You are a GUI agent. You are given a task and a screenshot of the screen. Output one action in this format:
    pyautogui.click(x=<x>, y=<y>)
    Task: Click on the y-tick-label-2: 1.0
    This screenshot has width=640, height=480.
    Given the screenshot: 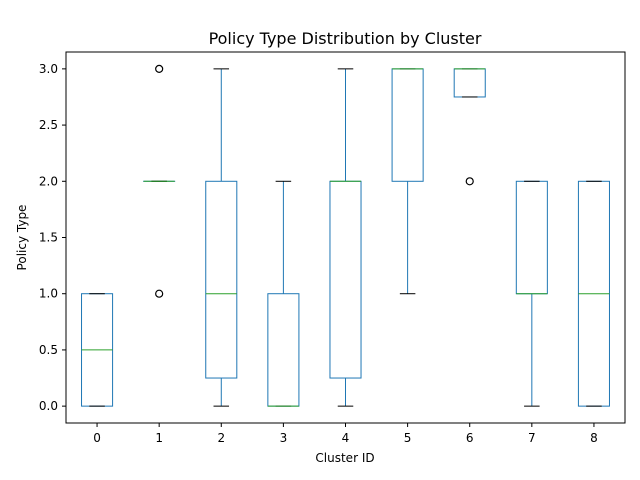 What is the action you would take?
    pyautogui.click(x=48, y=294)
    